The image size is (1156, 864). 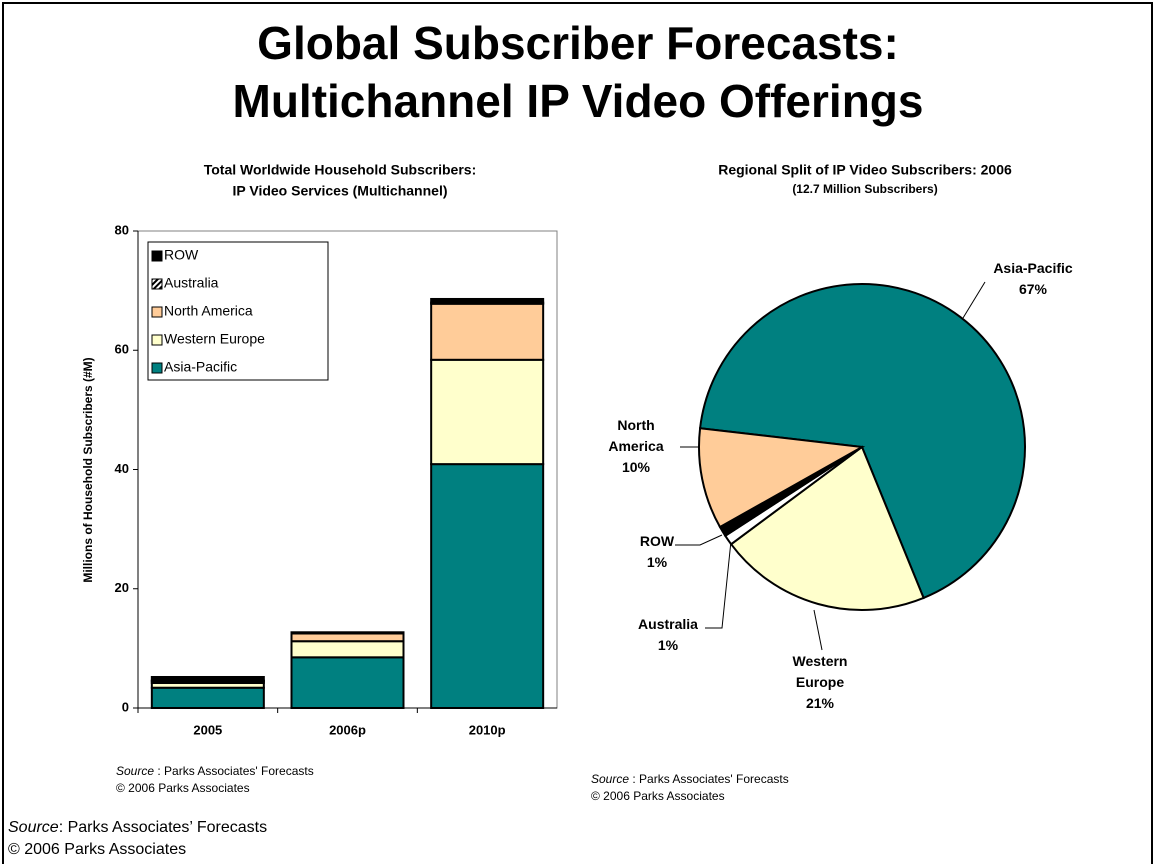 I want to click on pie-label: Western Europe 21%, so click(x=820, y=682).